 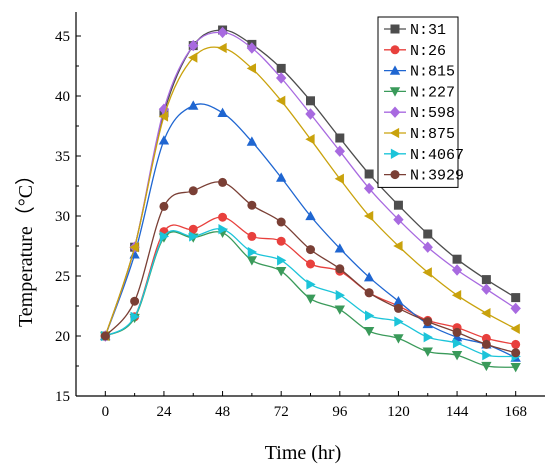 I want to click on legend-item: N:227, so click(x=419, y=92).